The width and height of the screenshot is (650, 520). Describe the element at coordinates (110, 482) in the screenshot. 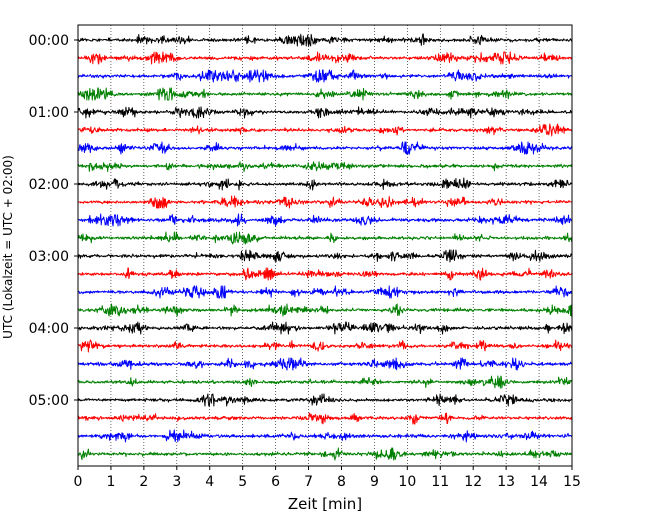

I see `x-tick-label: 1` at that location.